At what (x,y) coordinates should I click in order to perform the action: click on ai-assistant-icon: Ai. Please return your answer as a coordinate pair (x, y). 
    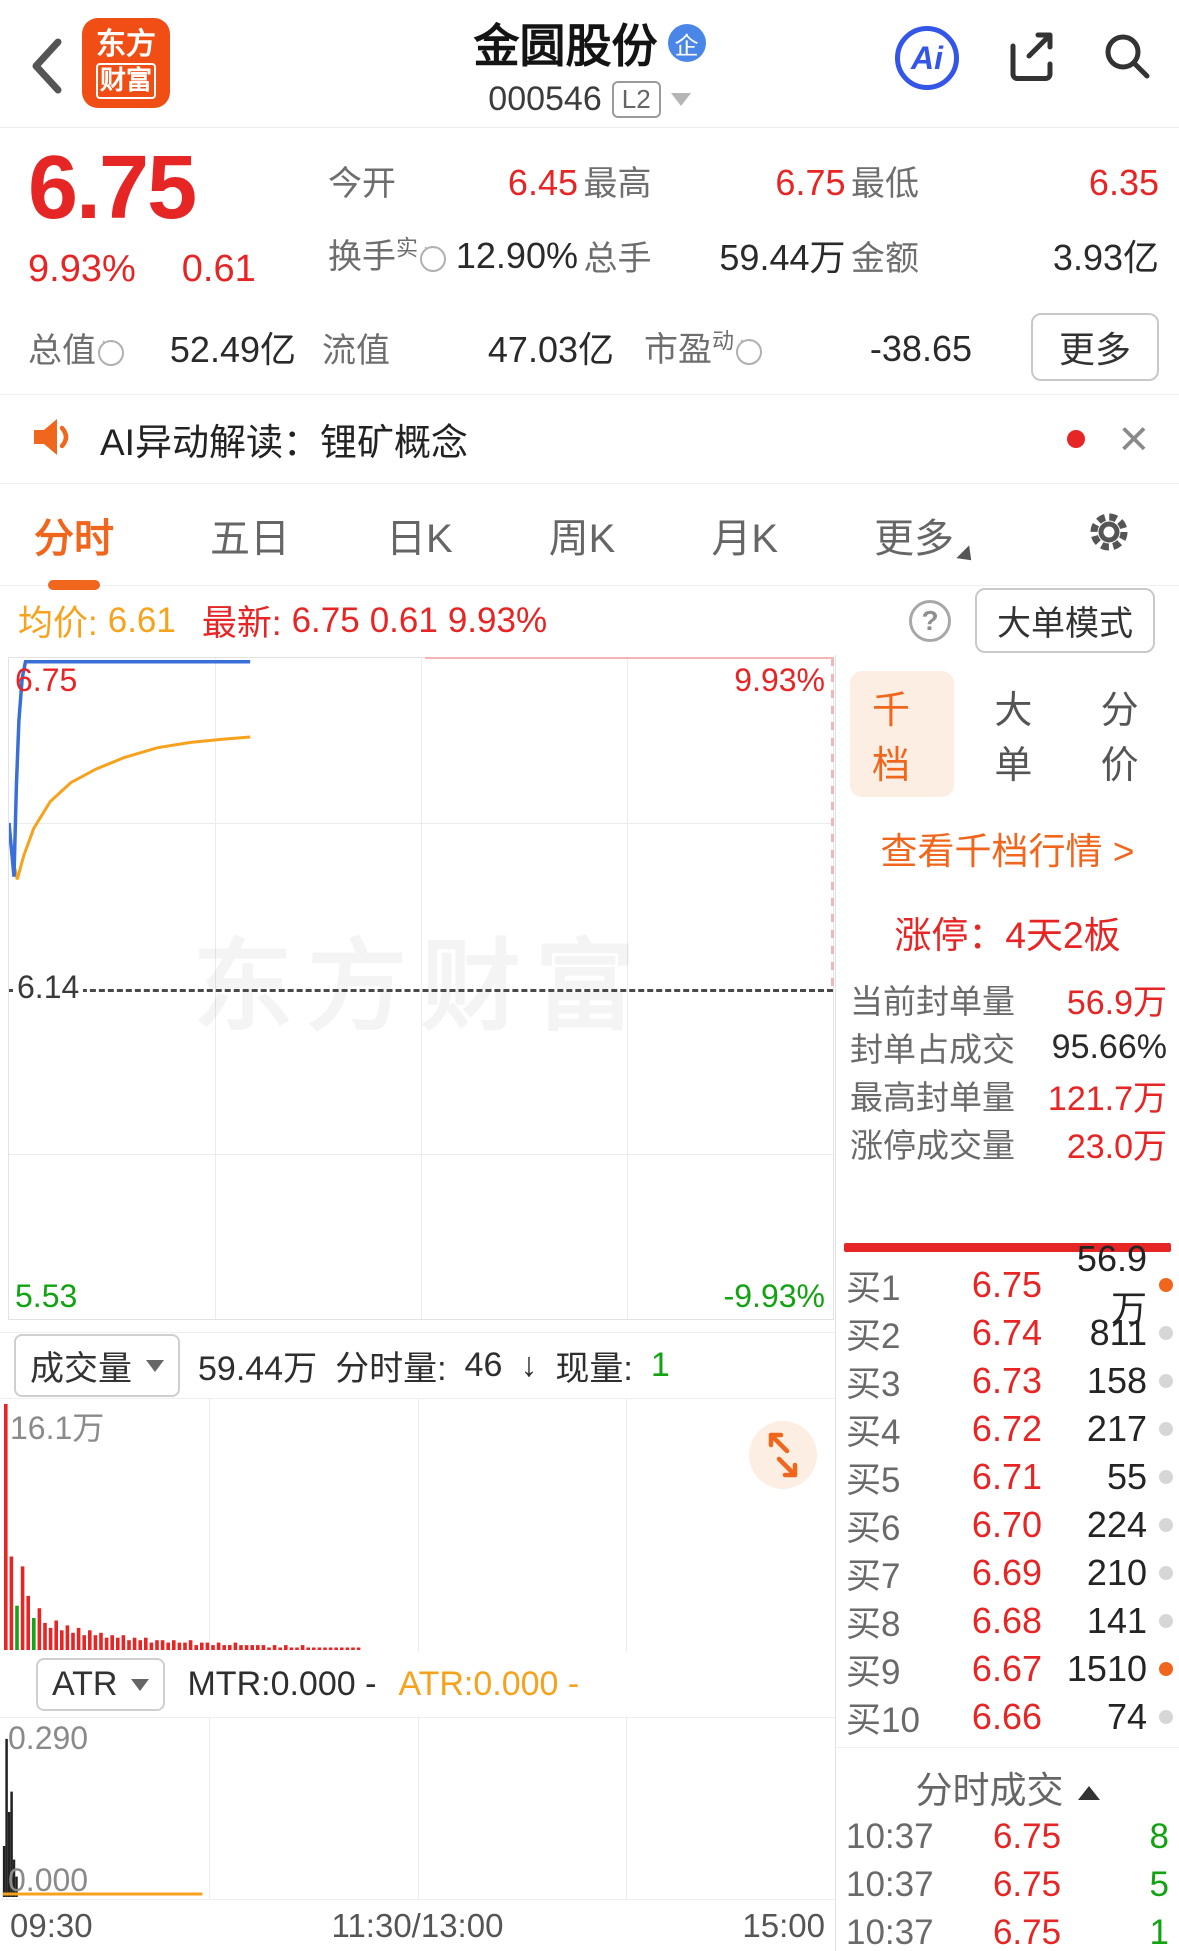
    Looking at the image, I should click on (927, 58).